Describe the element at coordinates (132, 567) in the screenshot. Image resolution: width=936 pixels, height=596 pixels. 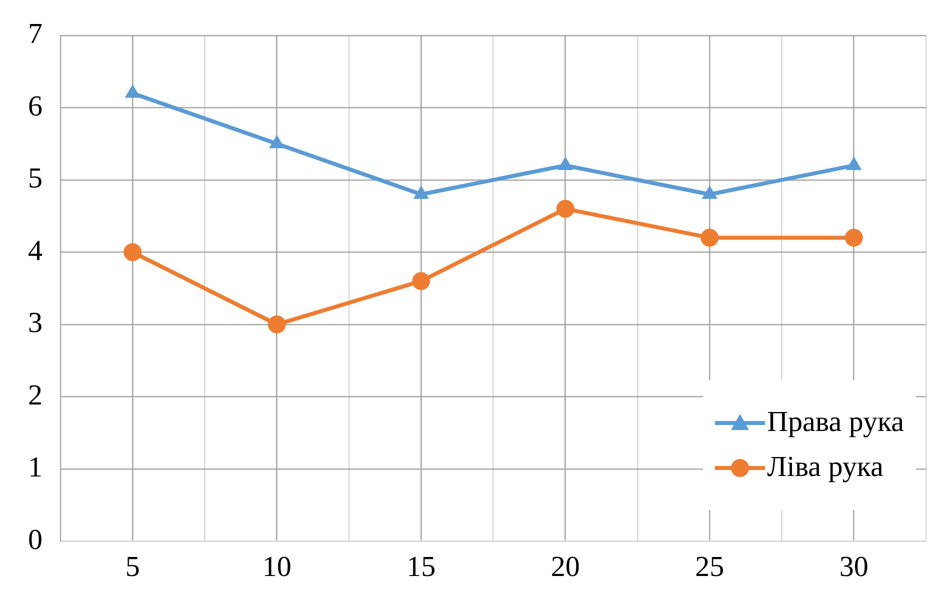
I see `x-tick-label: 5` at that location.